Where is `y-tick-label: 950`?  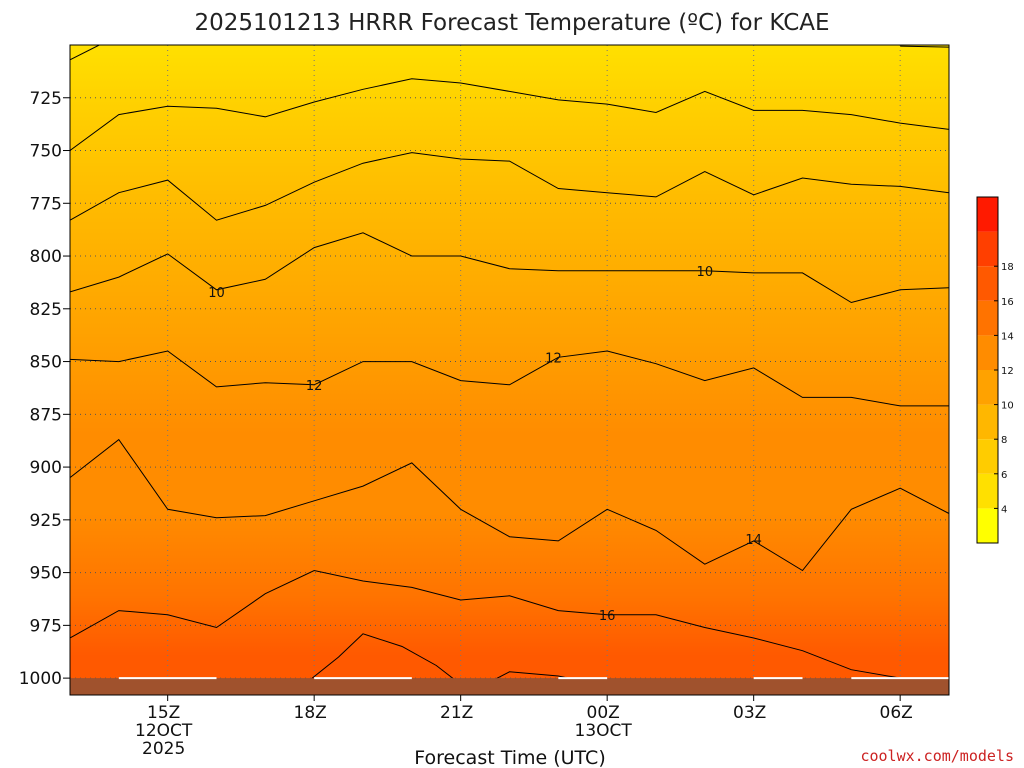 y-tick-label: 950 is located at coordinates (46, 574).